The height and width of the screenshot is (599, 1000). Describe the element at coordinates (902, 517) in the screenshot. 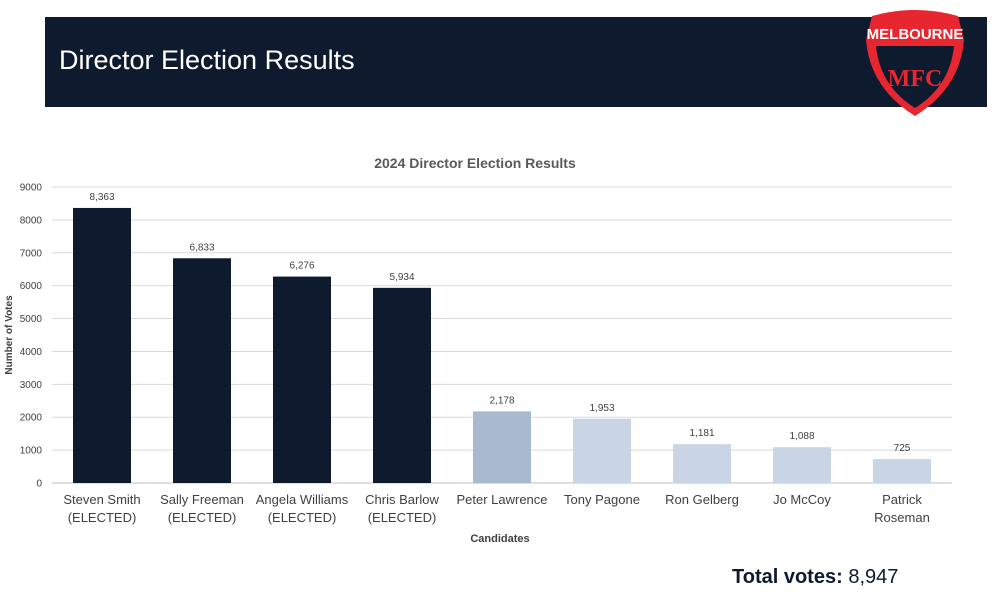

I see `x-tick-label: Roseman` at that location.